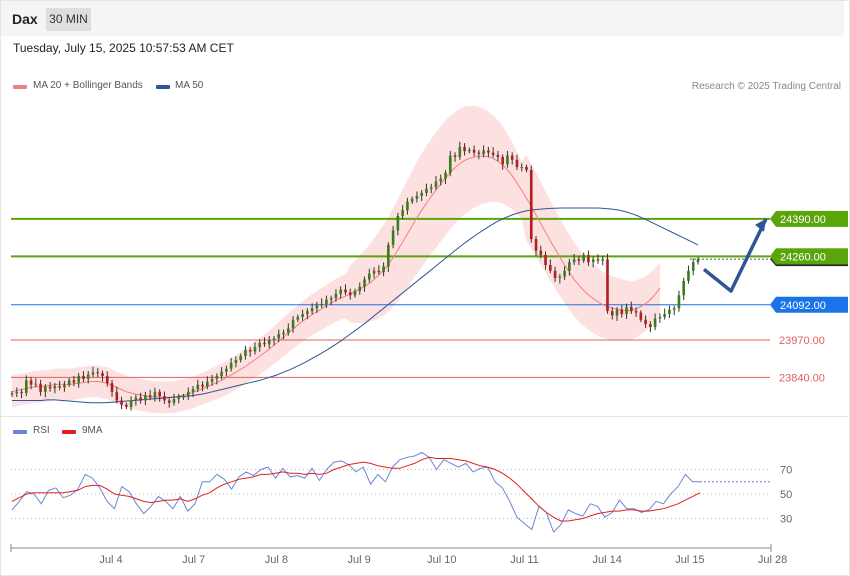 The height and width of the screenshot is (576, 850). What do you see at coordinates (809, 256) in the screenshot?
I see `level-tag-bg-front` at bounding box center [809, 256].